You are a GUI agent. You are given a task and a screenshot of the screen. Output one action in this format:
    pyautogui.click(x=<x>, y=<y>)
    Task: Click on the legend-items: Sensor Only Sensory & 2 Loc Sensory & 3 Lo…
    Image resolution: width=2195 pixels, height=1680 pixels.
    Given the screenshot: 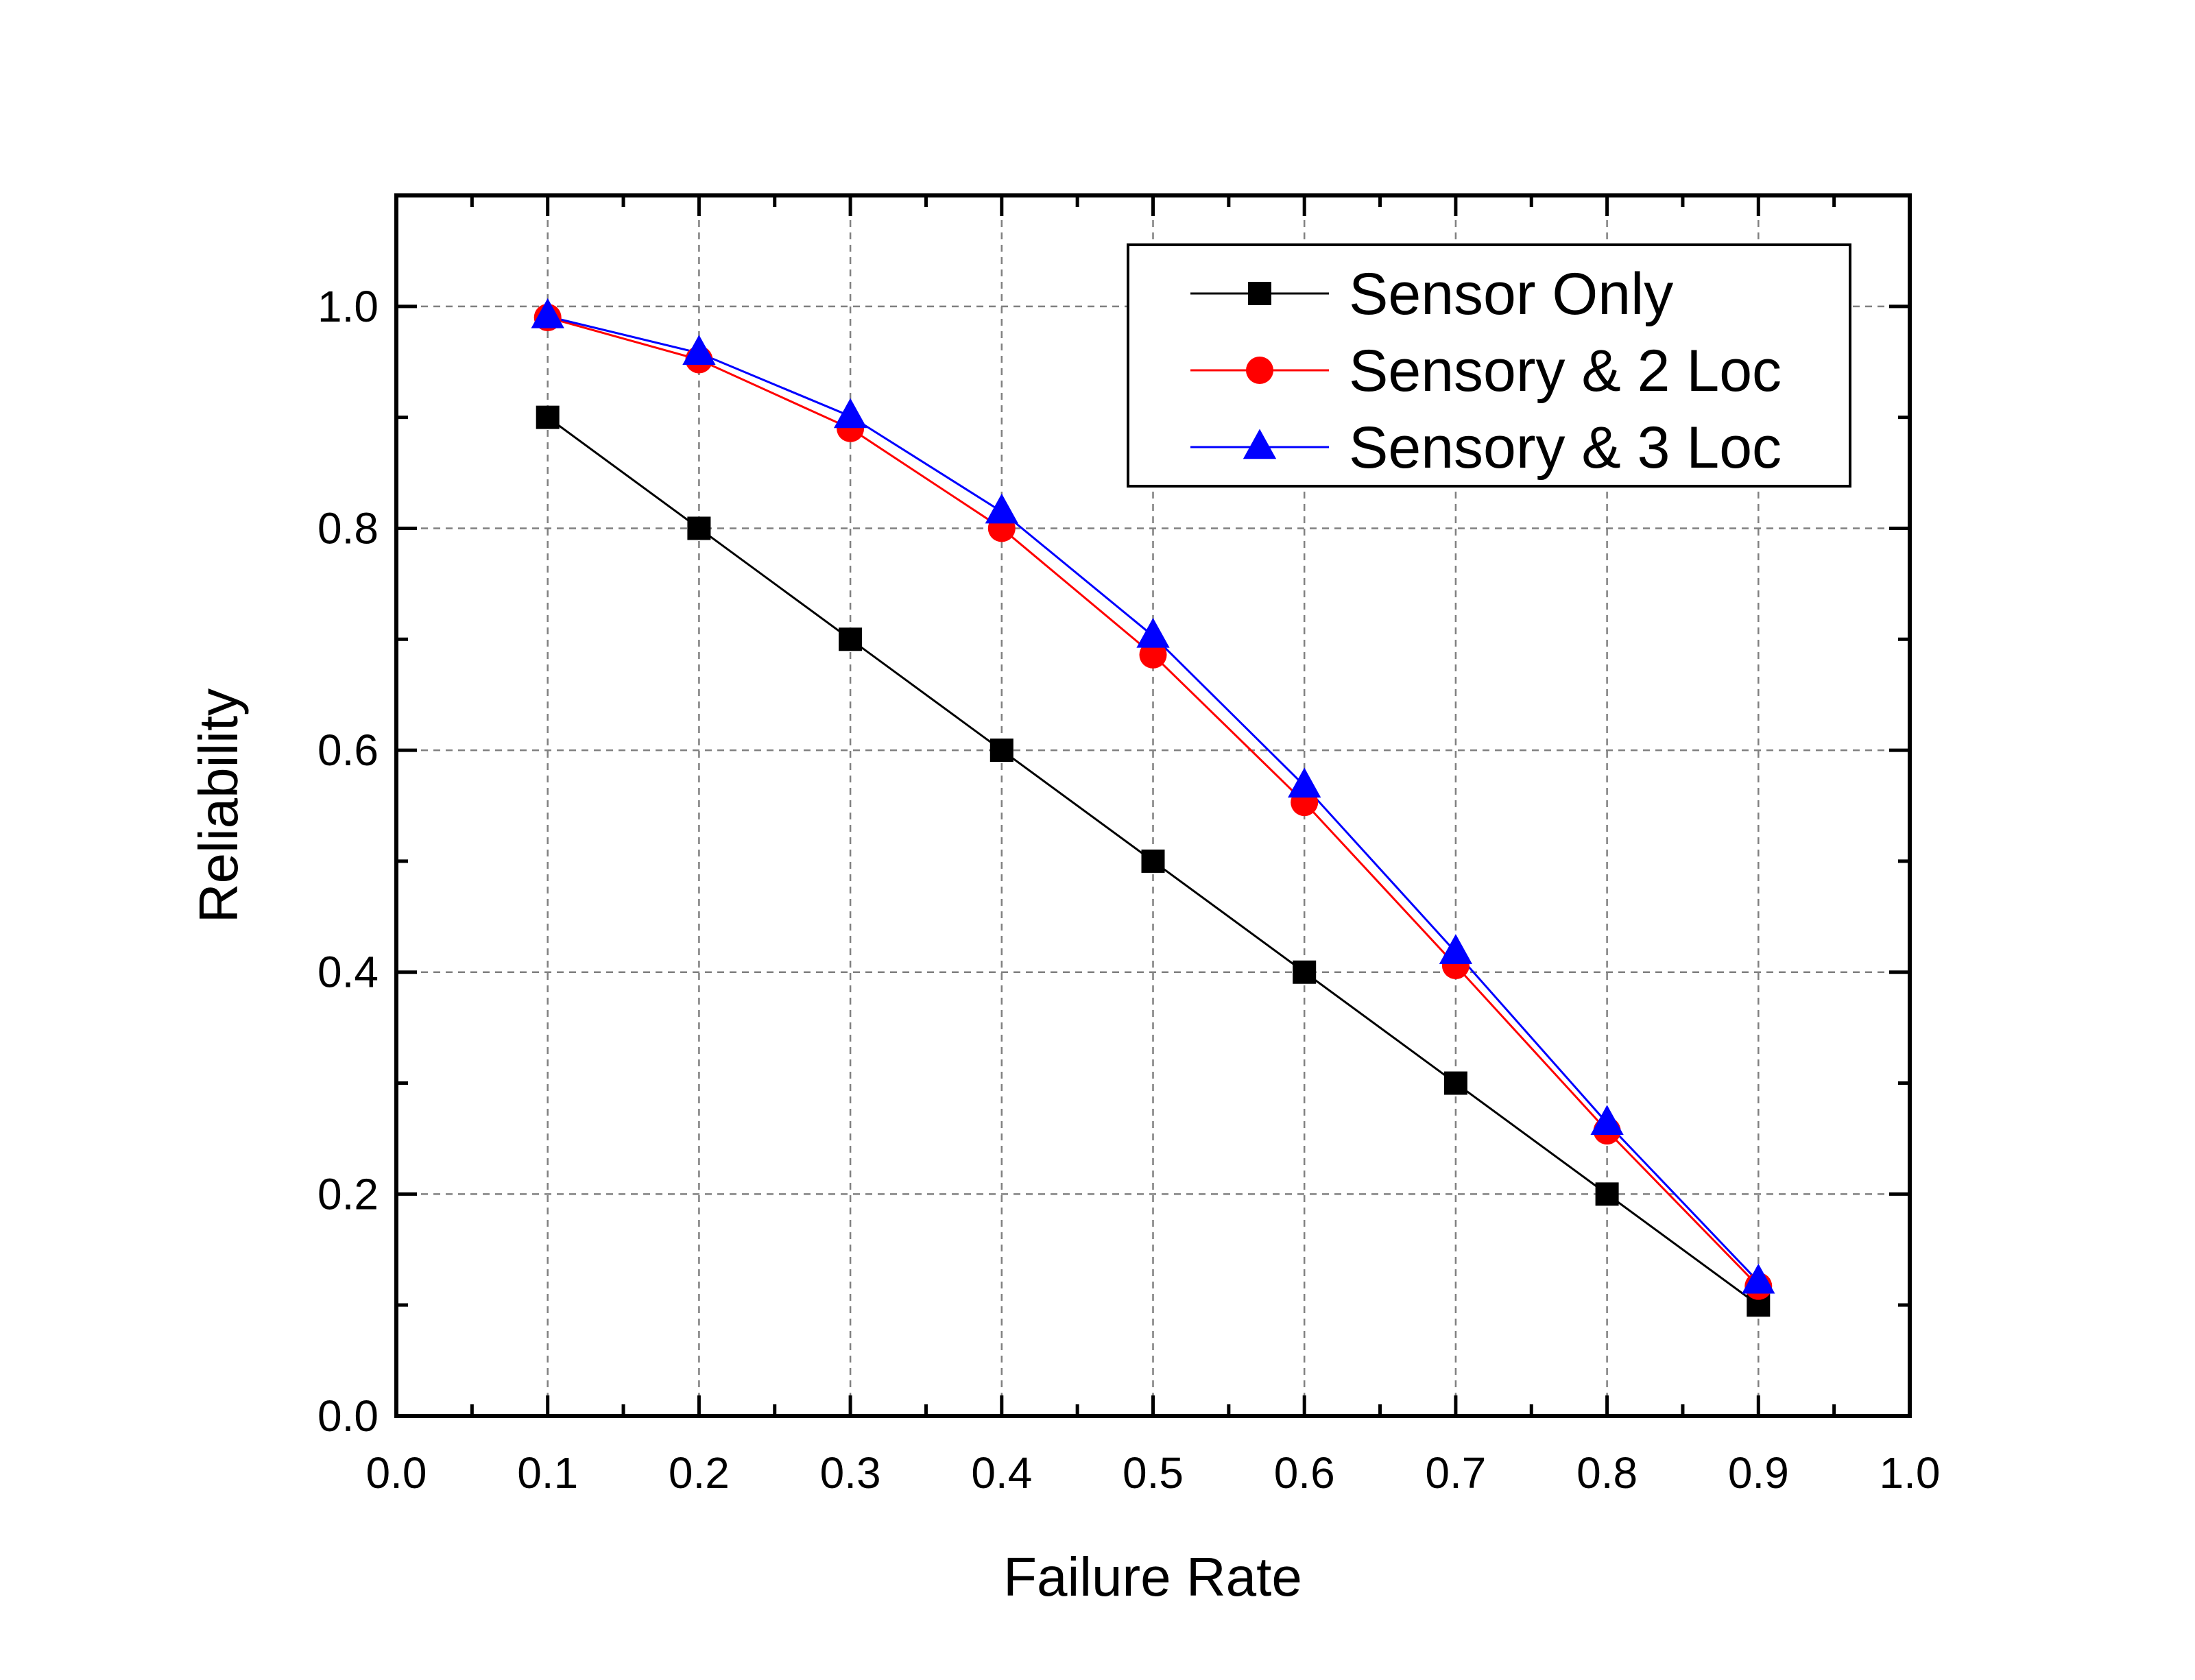 What is the action you would take?
    pyautogui.click(x=1486, y=371)
    